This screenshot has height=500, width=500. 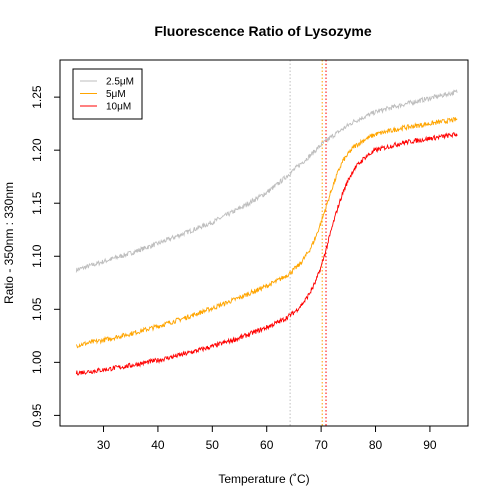 I want to click on y-tick-label: 1.05, so click(x=37, y=309).